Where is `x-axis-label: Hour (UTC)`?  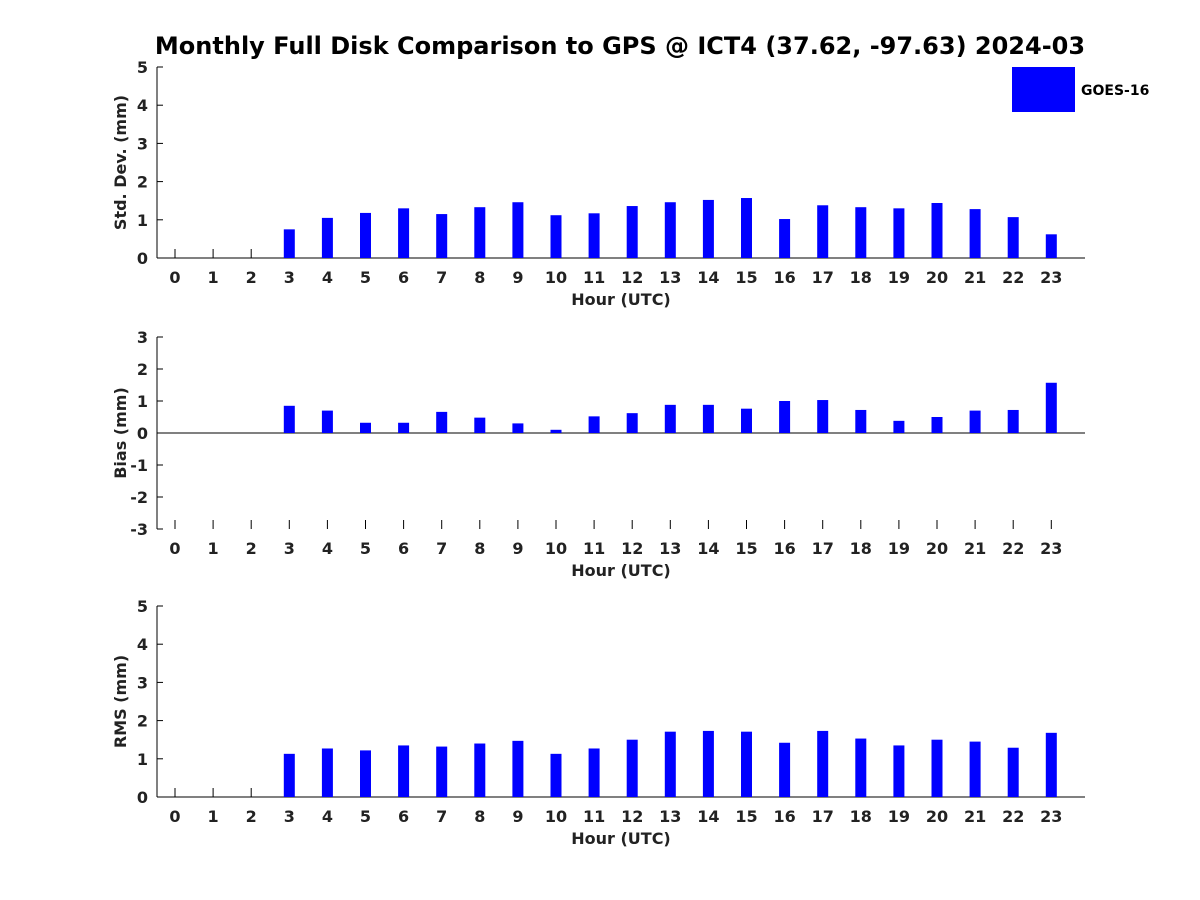
x-axis-label: Hour (UTC) is located at coordinates (621, 570).